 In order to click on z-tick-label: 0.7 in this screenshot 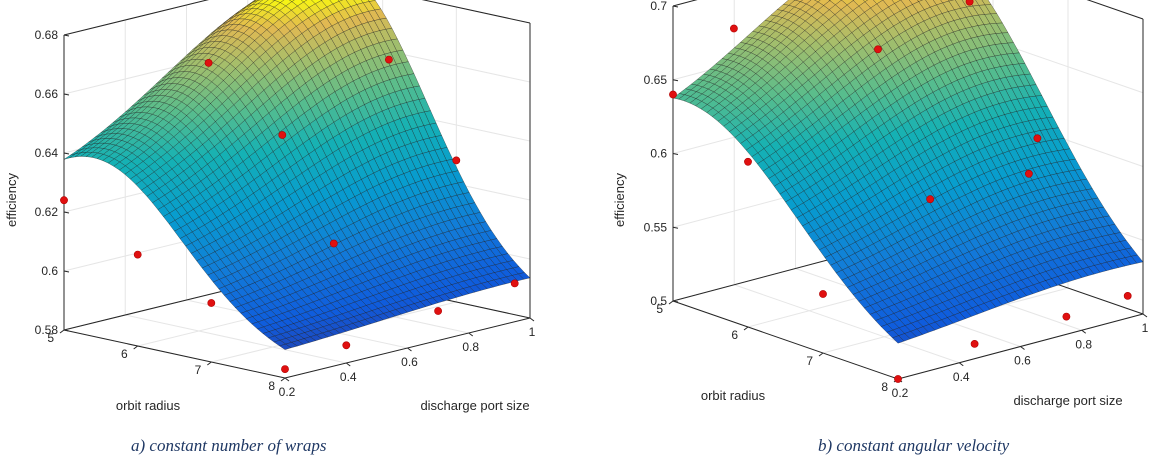, I will do `click(658, 6)`.